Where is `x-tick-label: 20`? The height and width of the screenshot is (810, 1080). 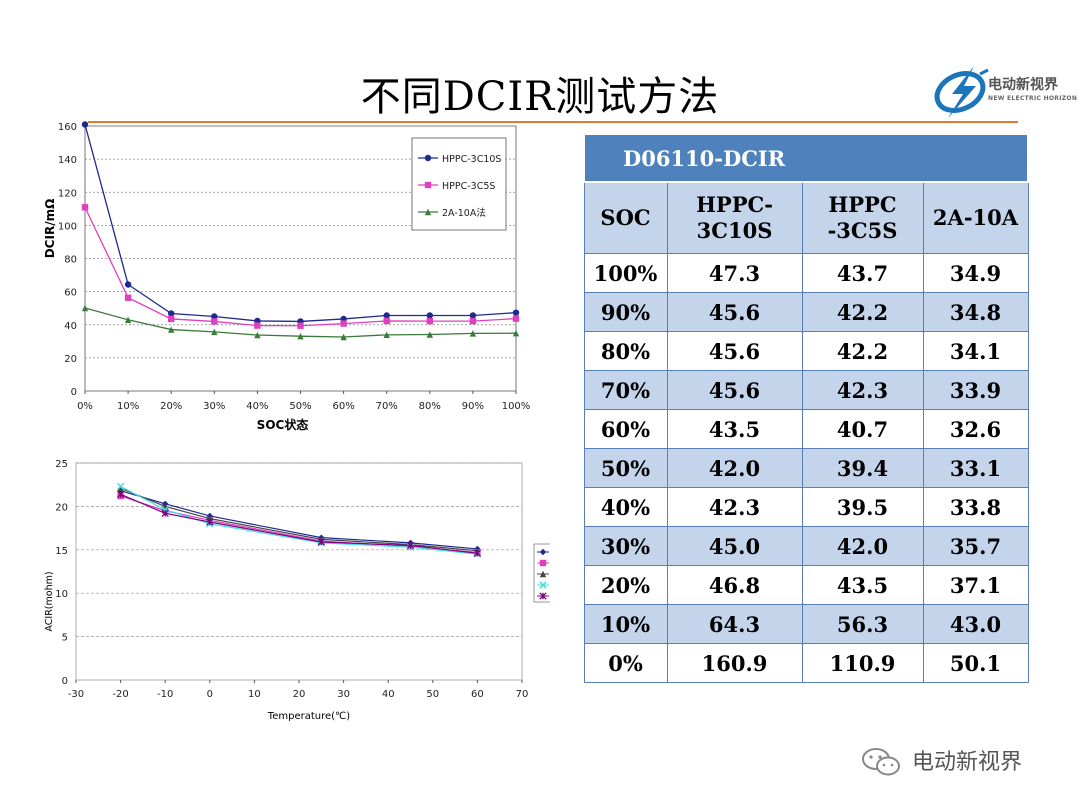
x-tick-label: 20 is located at coordinates (299, 694).